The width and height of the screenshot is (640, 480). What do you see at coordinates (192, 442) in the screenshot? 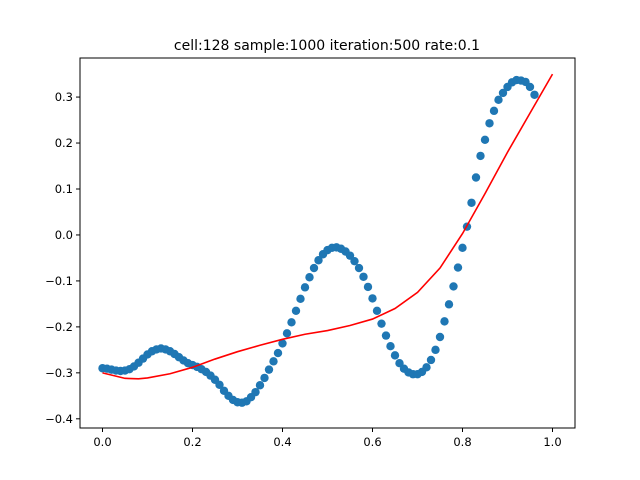
I see `x-tick-label: 0.2` at bounding box center [192, 442].